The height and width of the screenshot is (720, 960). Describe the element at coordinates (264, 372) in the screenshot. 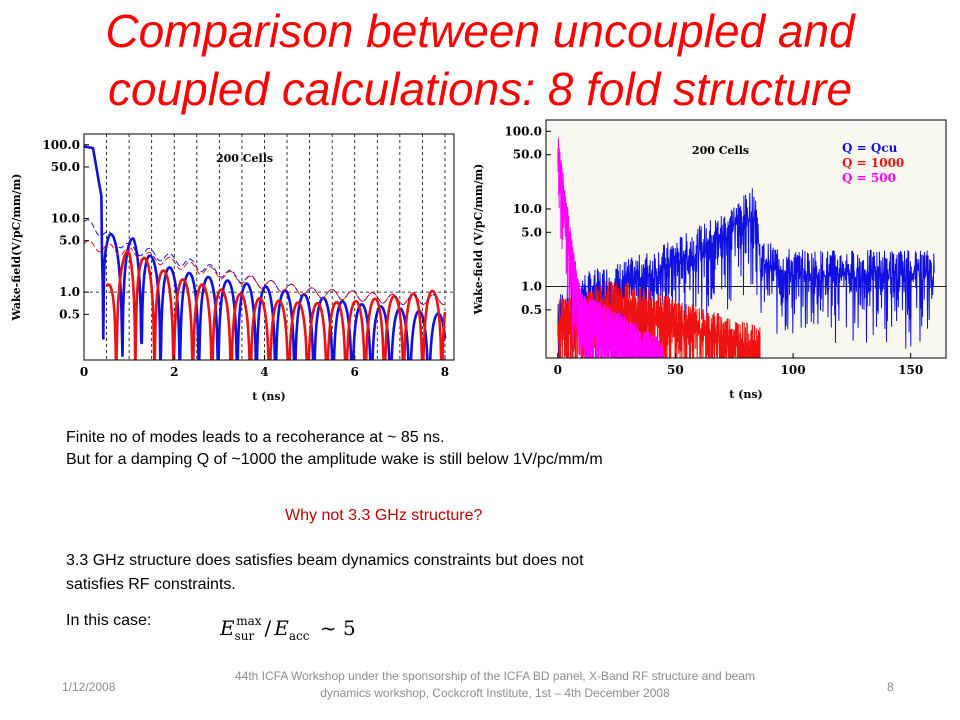

I see `x-tick-label: 4` at that location.